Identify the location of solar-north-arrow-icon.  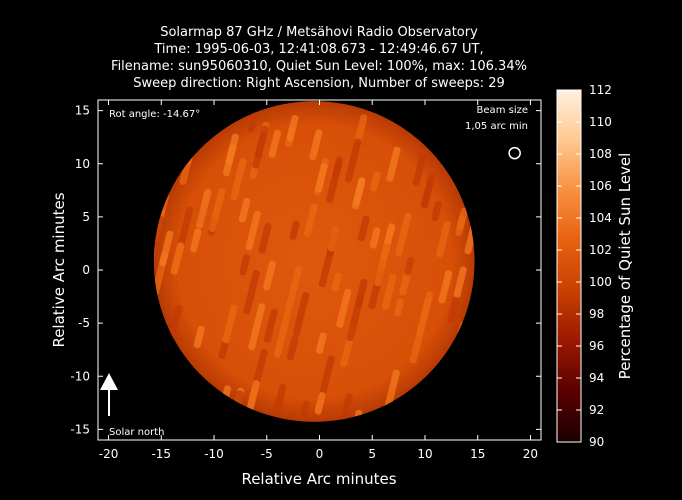
(109, 394).